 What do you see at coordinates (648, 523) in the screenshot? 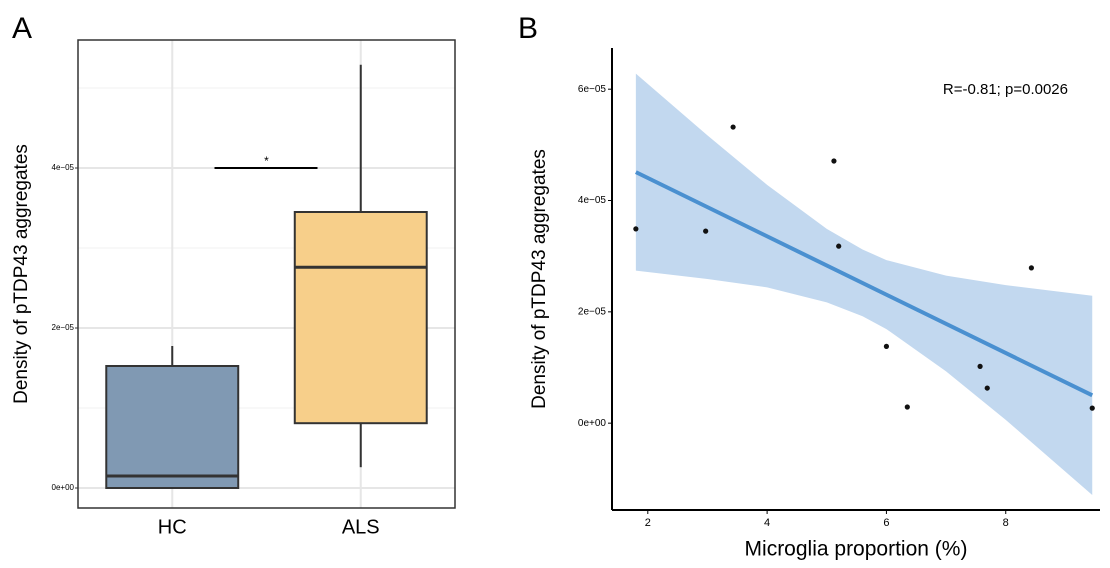
I see `x-tick-label: 2` at bounding box center [648, 523].